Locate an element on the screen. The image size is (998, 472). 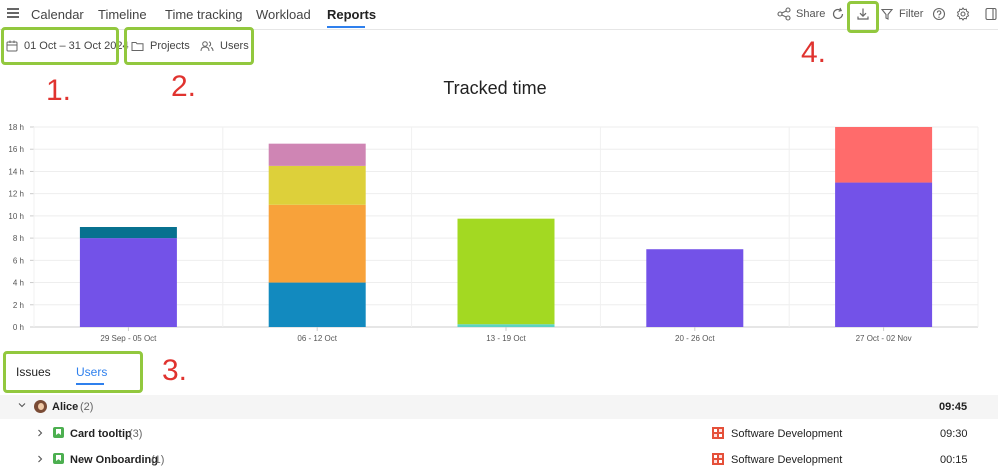
share-icon is located at coordinates (784, 14).